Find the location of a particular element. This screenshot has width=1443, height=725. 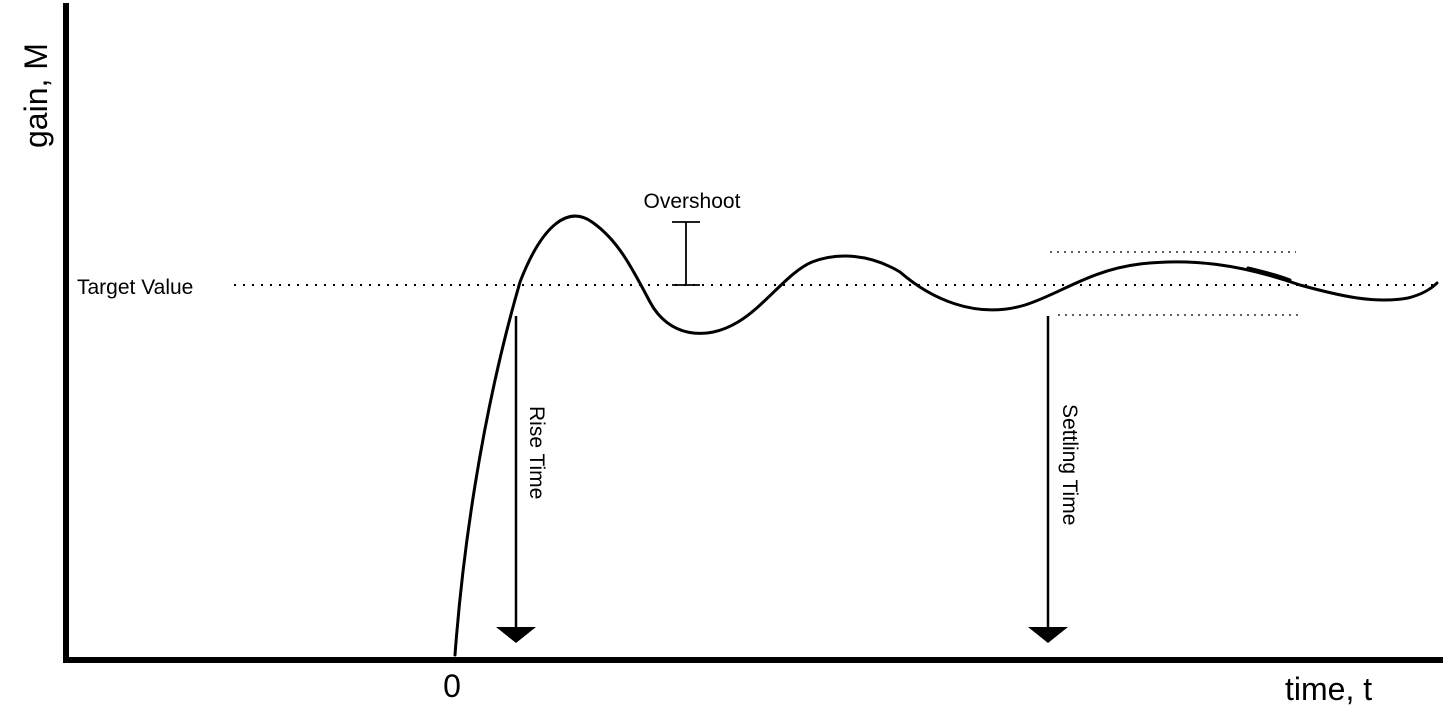

rise-time-label: Rise Time is located at coordinates (536, 452).